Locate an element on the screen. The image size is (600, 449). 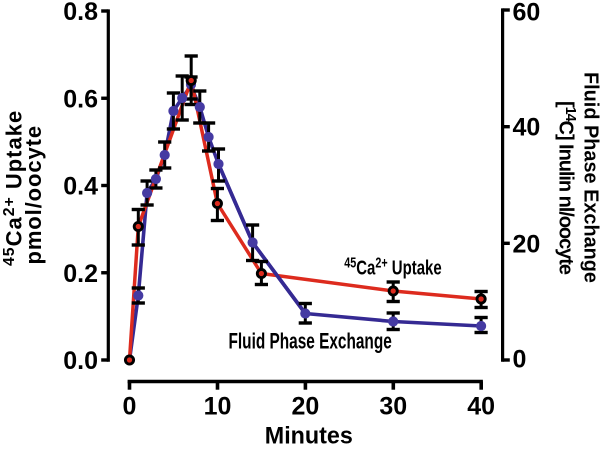
svg-text: [14C] Inulin nl/oocyte is located at coordinates (567, 188).